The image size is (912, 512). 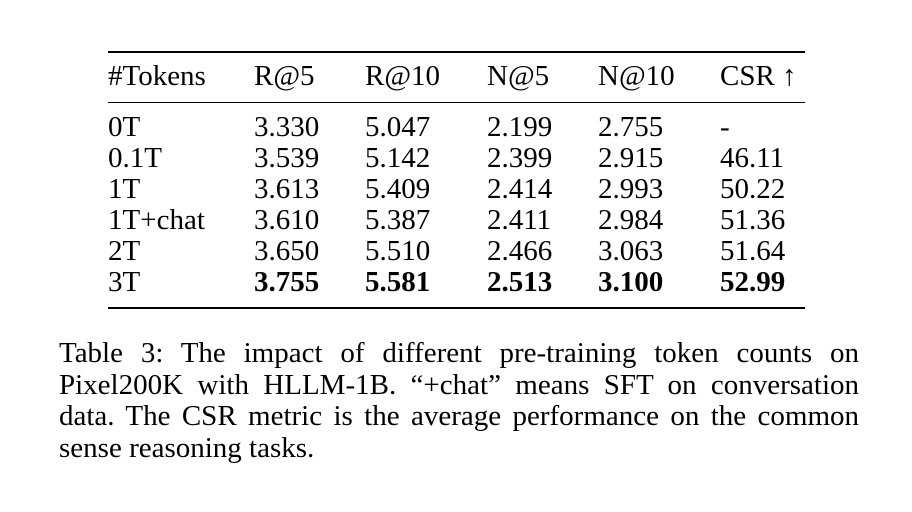 I want to click on cell-n-at-10: 3.063, so click(x=631, y=251).